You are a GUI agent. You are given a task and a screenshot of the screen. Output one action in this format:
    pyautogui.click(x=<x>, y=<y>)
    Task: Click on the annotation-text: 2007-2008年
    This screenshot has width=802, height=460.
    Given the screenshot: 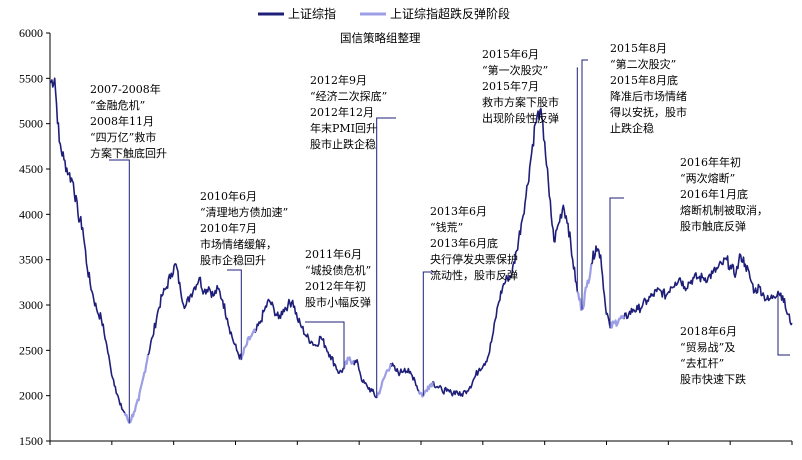 What is the action you would take?
    pyautogui.click(x=125, y=89)
    